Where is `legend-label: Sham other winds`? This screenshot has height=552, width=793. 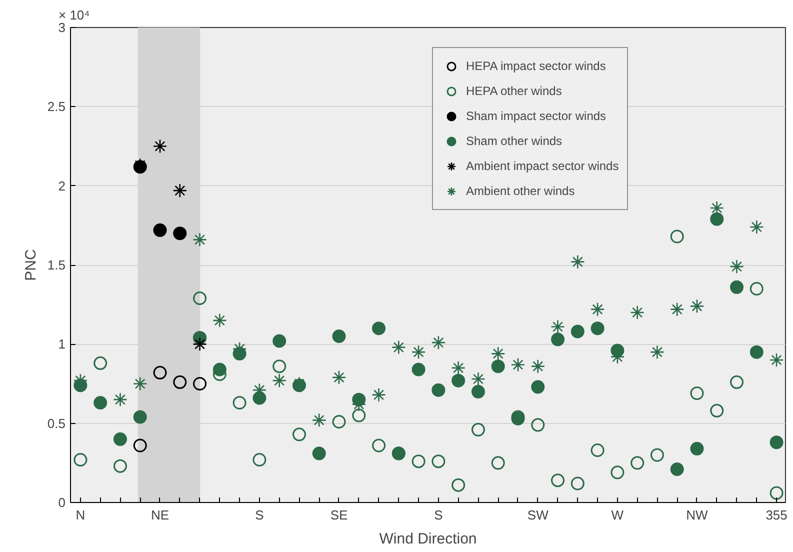
legend-label: Sham other winds is located at coordinates (514, 141).